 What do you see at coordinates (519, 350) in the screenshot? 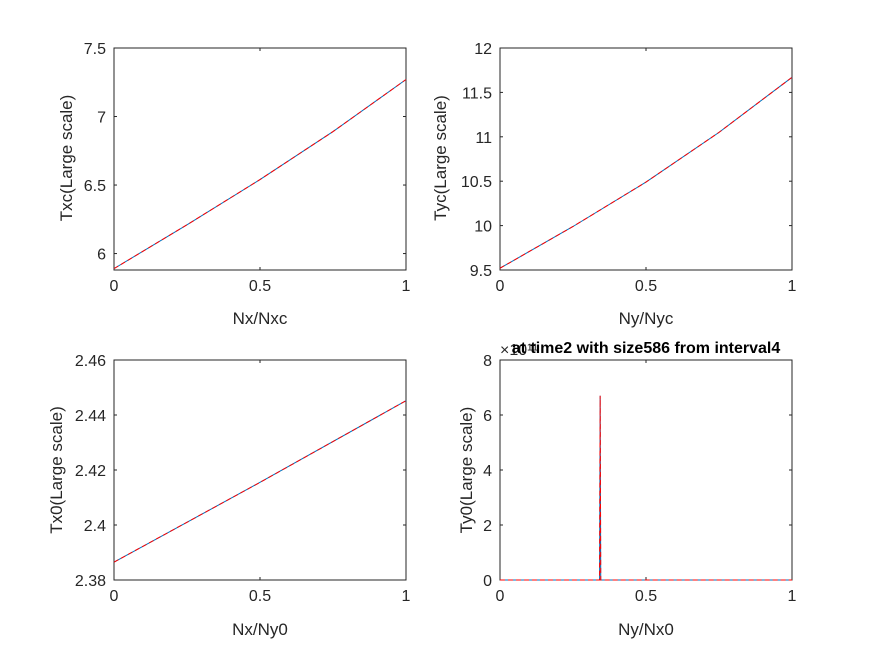
I see `subplot-ty0-exponent-label: ×10¹¹` at bounding box center [519, 350].